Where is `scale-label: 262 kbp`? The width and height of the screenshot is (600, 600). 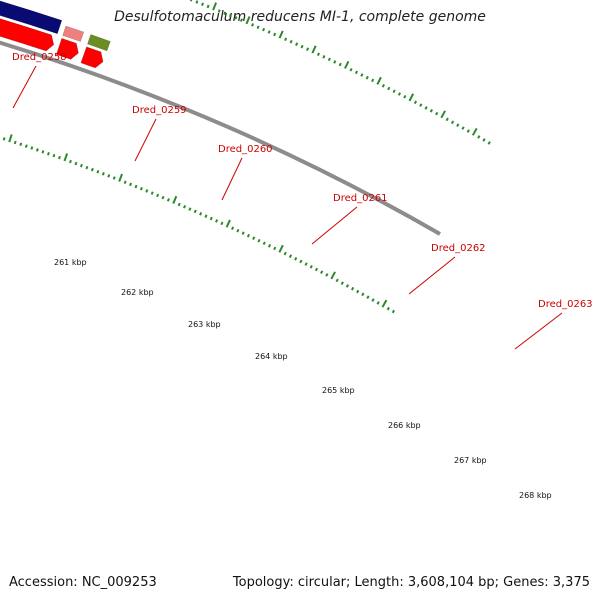 scale-label: 262 kbp is located at coordinates (137, 292).